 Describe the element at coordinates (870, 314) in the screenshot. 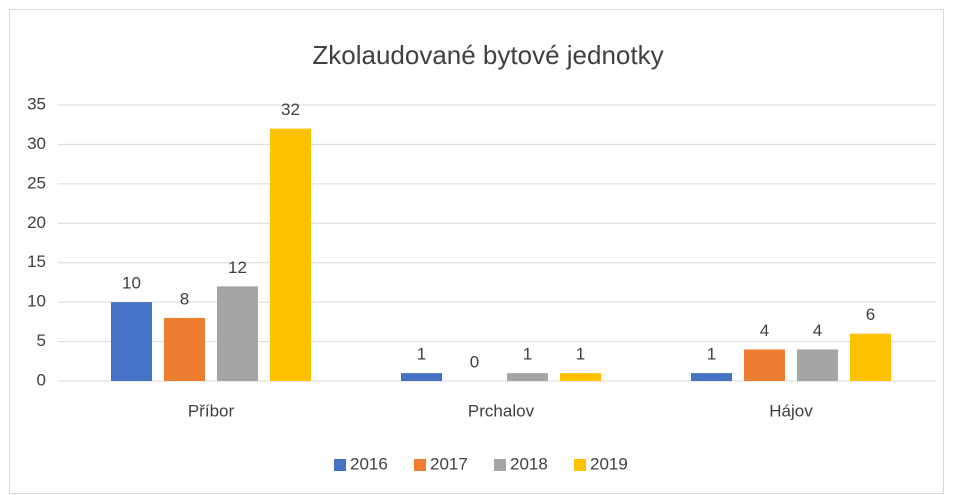

I see `data-label: 6` at that location.